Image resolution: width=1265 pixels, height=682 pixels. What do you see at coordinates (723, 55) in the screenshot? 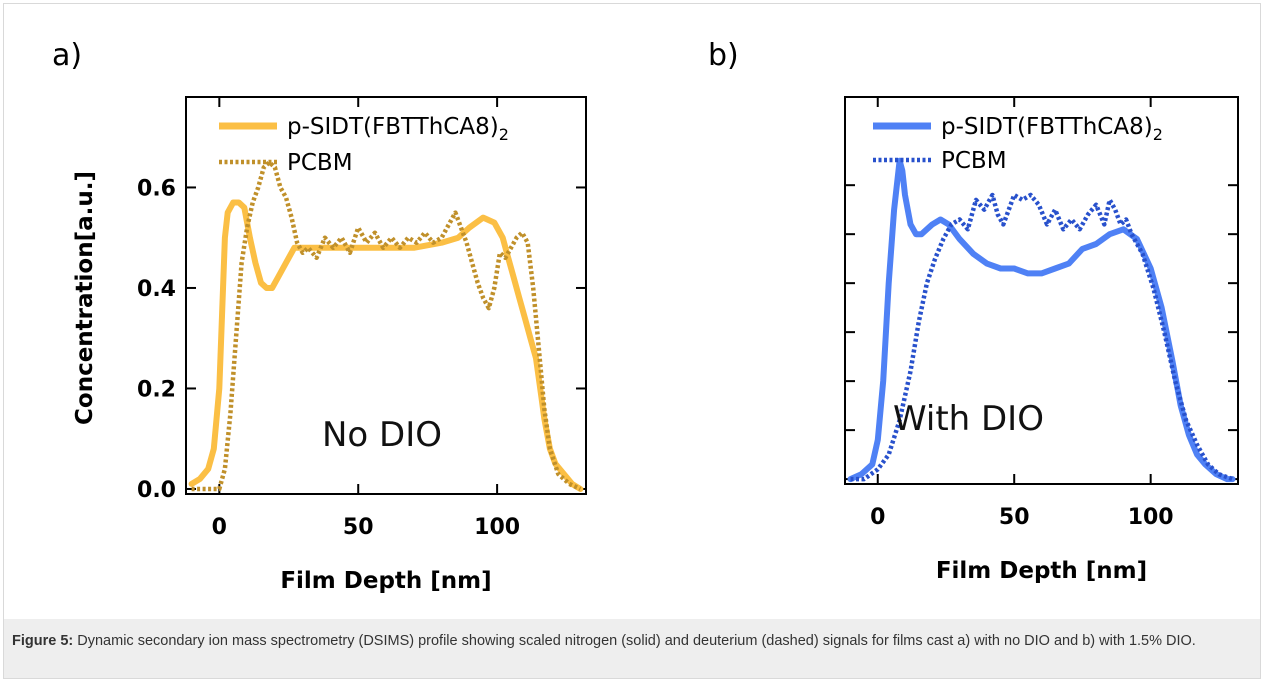
I see `panel-label: b)` at bounding box center [723, 55].